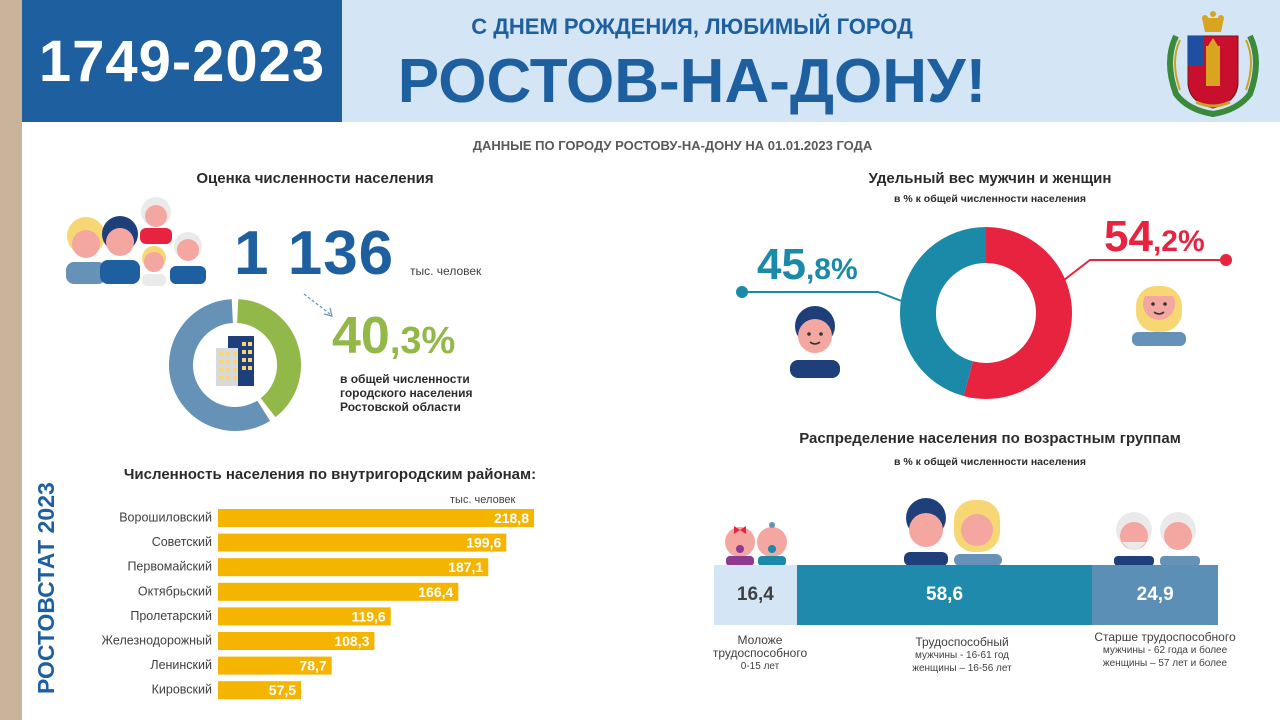  I want to click on district-label: Ворошиловский, so click(165, 518).